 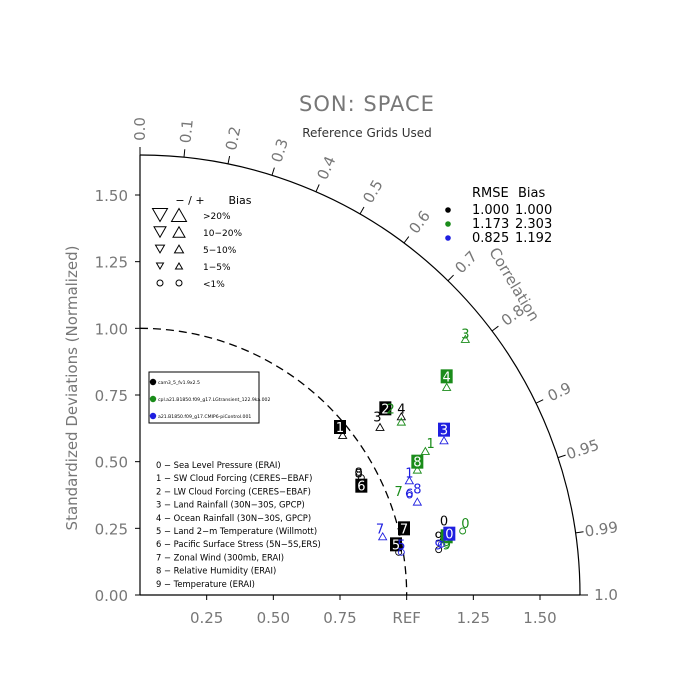 I want to click on point-label: 3, so click(x=465, y=335).